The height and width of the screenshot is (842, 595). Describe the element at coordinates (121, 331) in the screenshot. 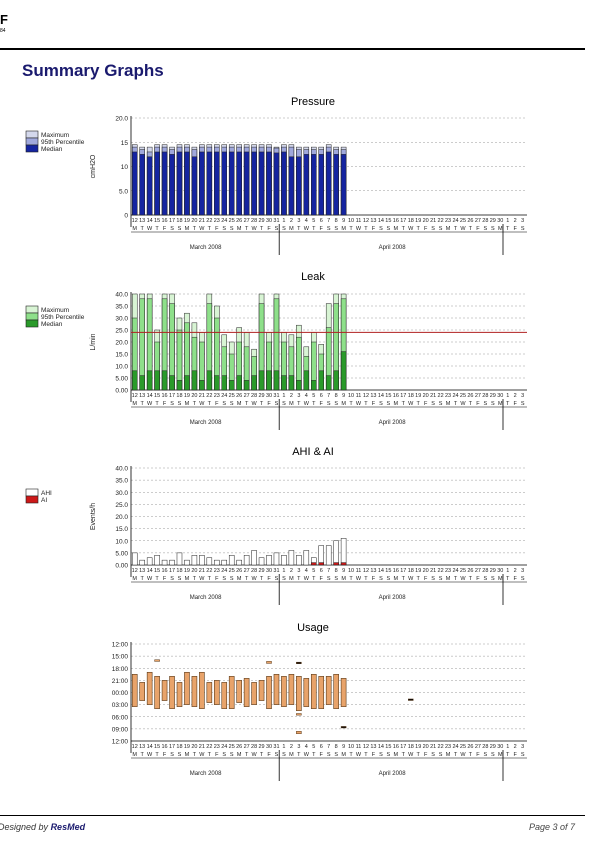

I see `y-tick-label: 25.0` at that location.